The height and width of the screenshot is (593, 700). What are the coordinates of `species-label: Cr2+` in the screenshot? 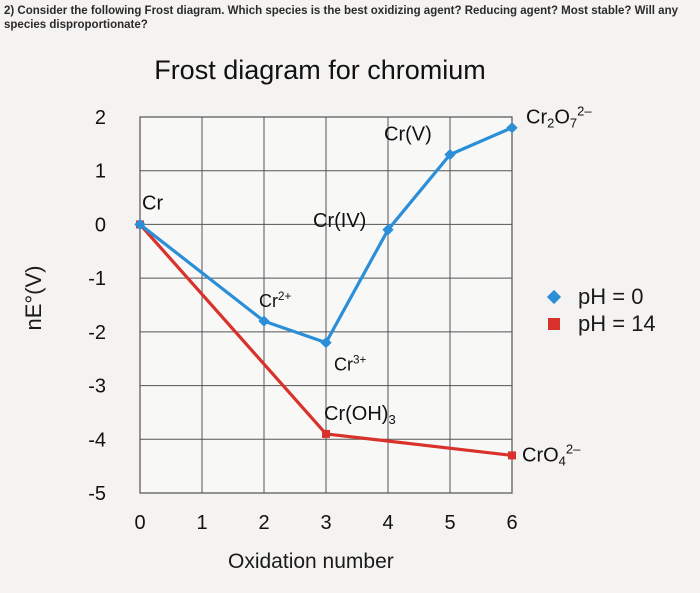 It's located at (275, 300).